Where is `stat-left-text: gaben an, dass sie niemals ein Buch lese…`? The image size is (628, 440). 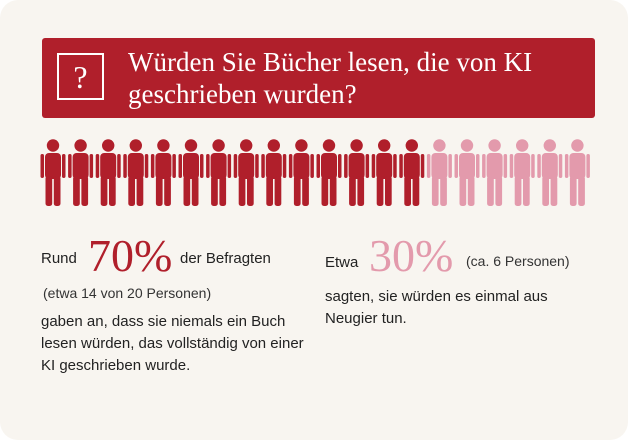 stat-left-text: gaben an, dass sie niemals ein Buch lese… is located at coordinates (172, 343).